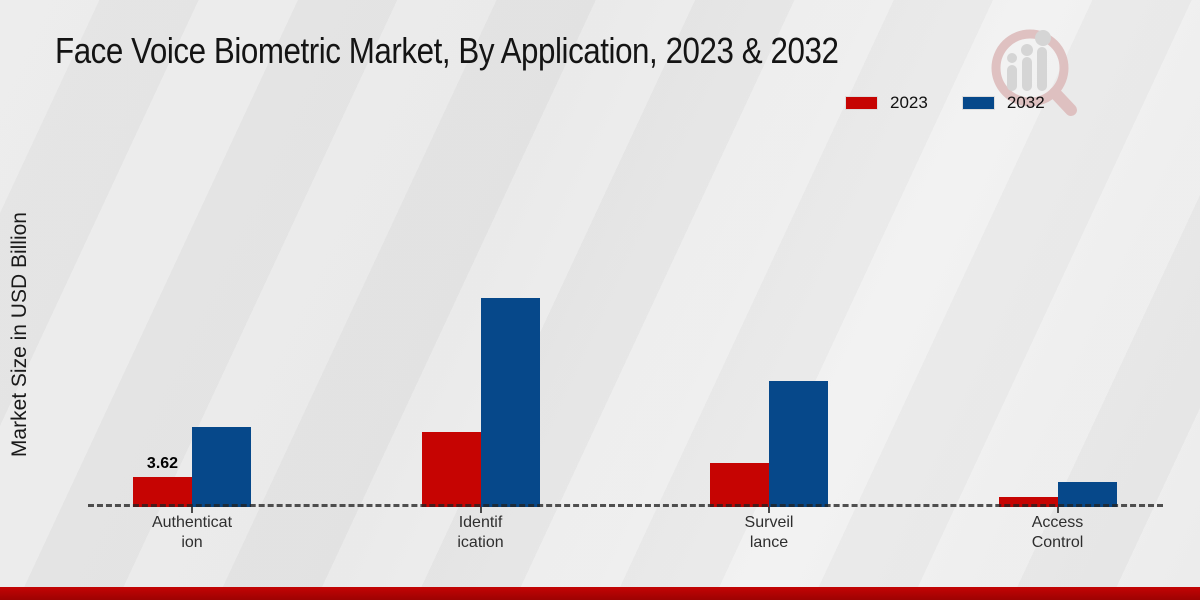 The image size is (1200, 600). I want to click on bar-2032-authentication, so click(221, 467).